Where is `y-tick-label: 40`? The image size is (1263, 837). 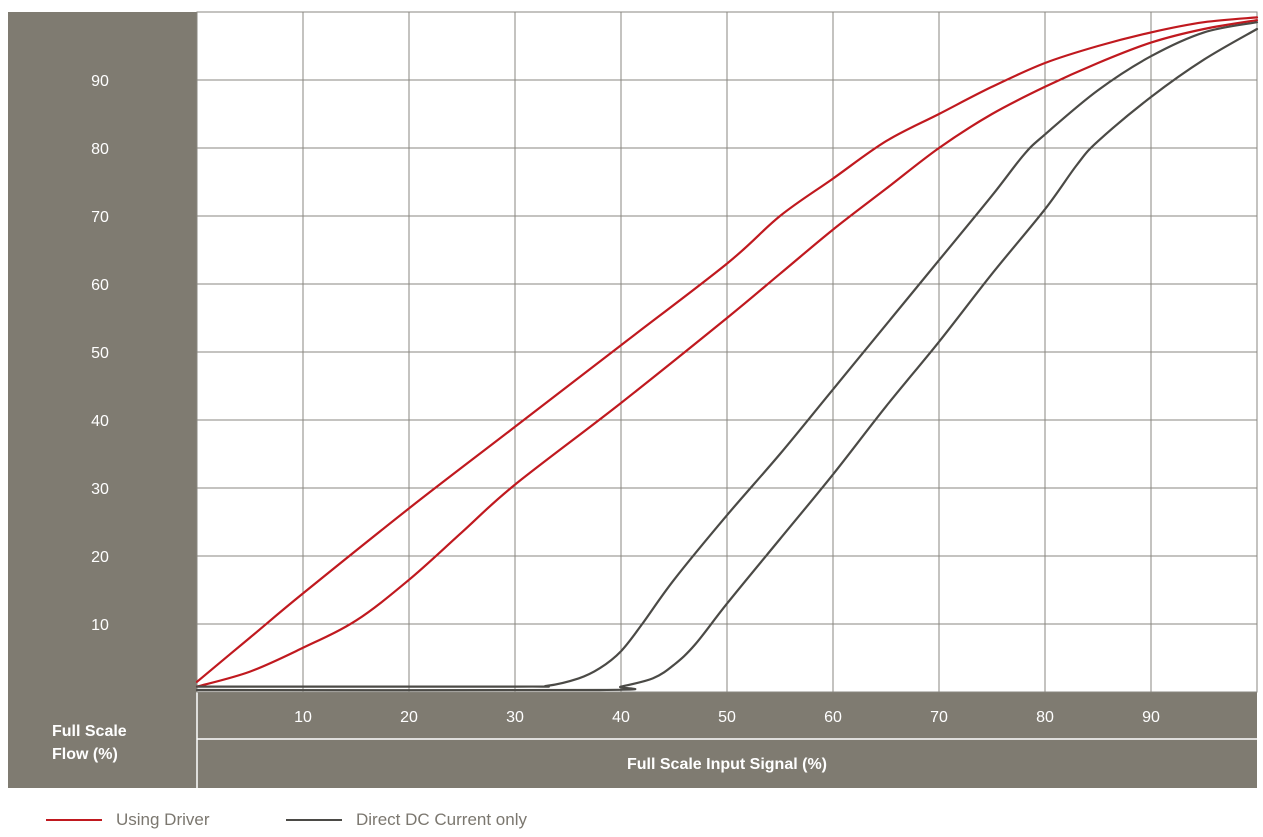
y-tick-label: 40 is located at coordinates (100, 421).